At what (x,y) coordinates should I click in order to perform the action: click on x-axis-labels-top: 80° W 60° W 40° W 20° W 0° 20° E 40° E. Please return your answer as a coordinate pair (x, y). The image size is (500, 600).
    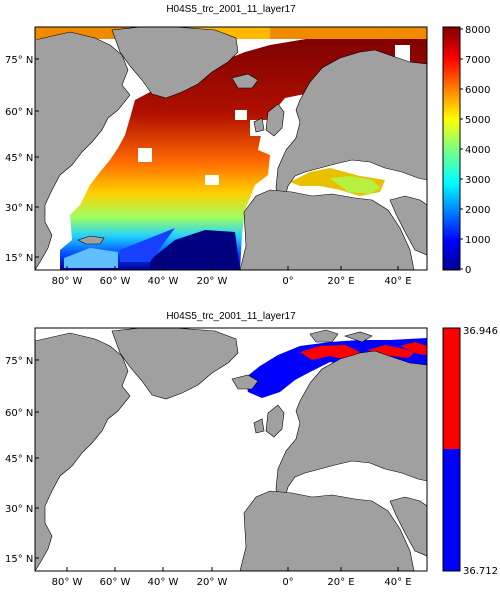
    Looking at the image, I should click on (232, 281).